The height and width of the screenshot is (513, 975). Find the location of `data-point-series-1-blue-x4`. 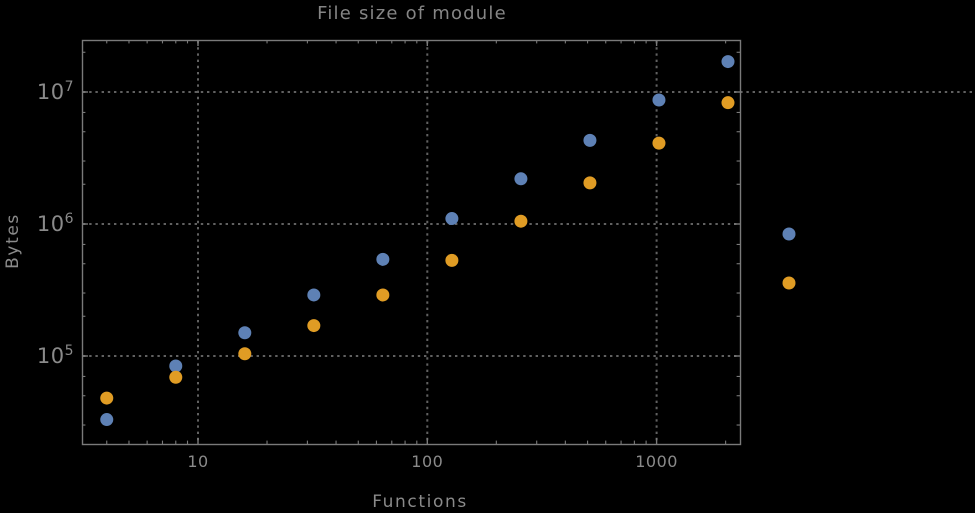

data-point-series-1-blue-x4 is located at coordinates (107, 420).